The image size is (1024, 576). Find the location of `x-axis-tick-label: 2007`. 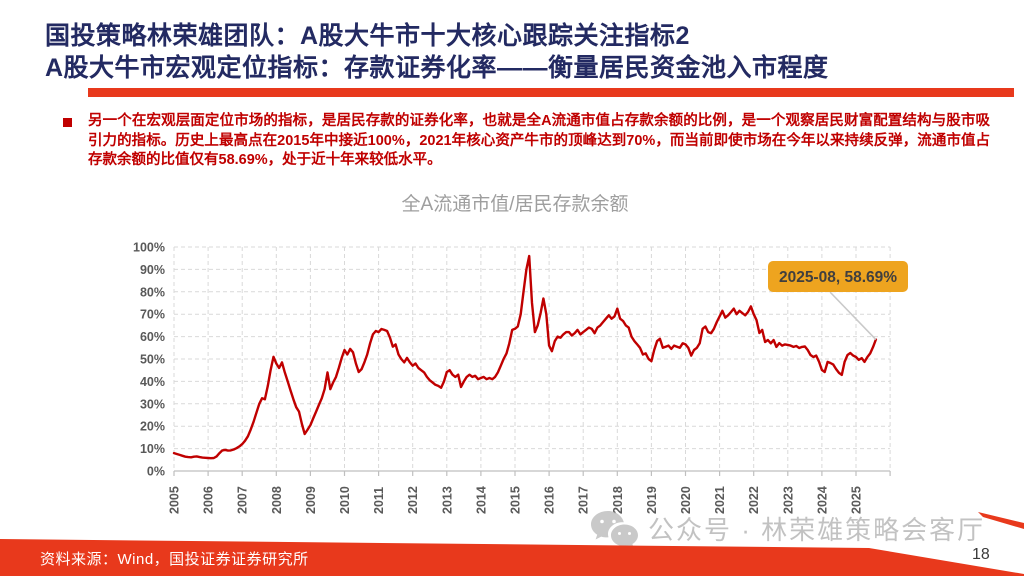

x-axis-tick-label: 2007 is located at coordinates (243, 500).